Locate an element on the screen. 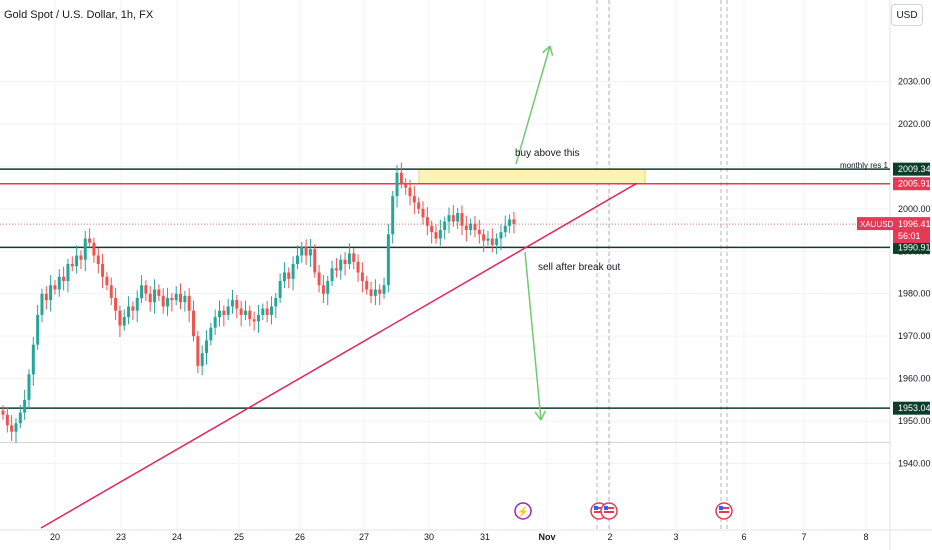  symbol-tag-bg is located at coordinates (875, 224).